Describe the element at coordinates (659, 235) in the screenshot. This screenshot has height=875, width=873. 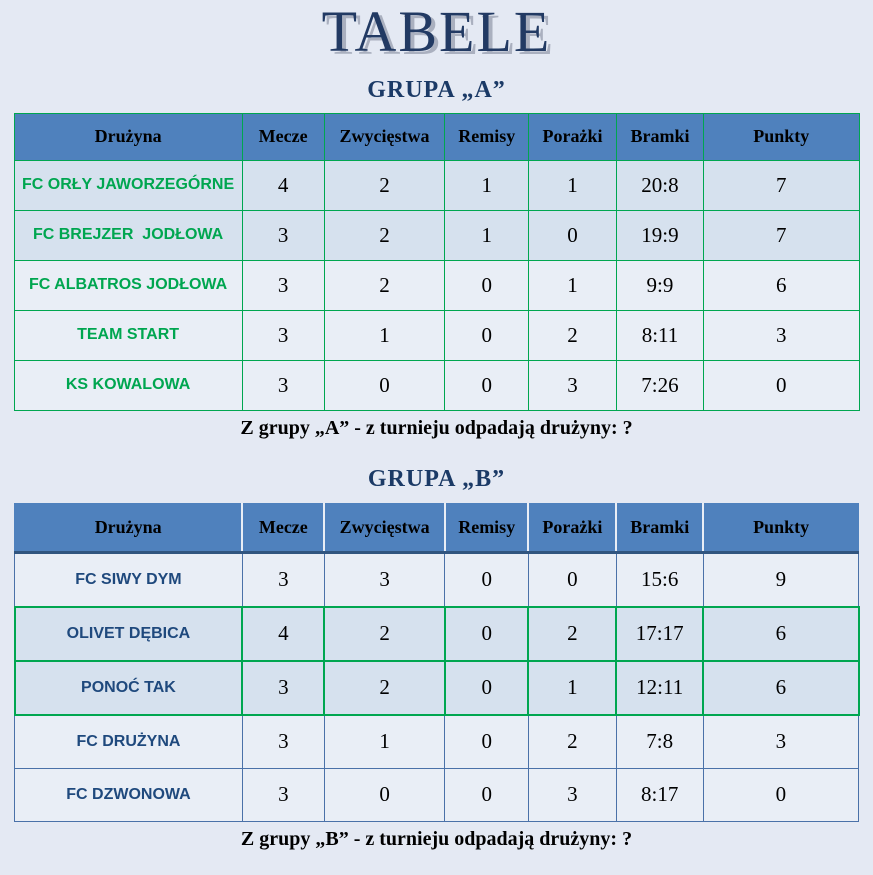
I see `bramki-cell: 19:9` at that location.